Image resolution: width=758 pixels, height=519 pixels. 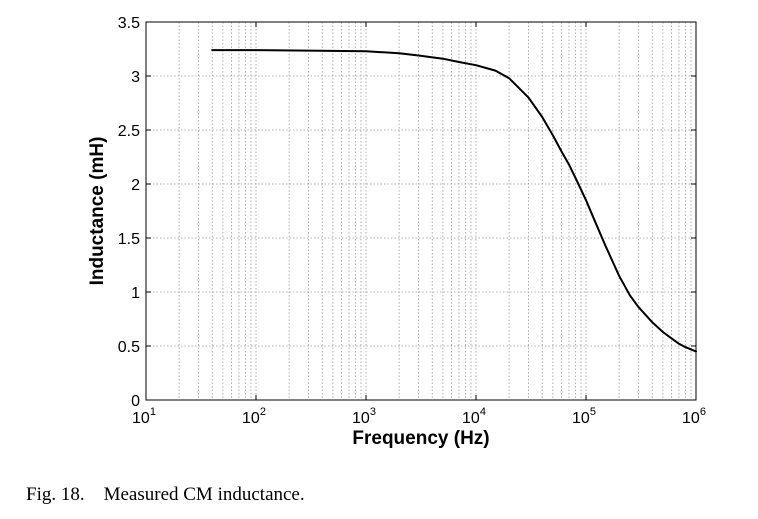 I want to click on x-tick-label: 10³, so click(x=364, y=416).